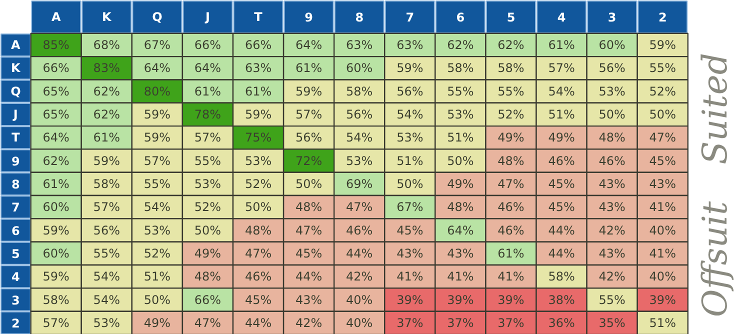  I want to click on x-tick-label: K, so click(107, 17).